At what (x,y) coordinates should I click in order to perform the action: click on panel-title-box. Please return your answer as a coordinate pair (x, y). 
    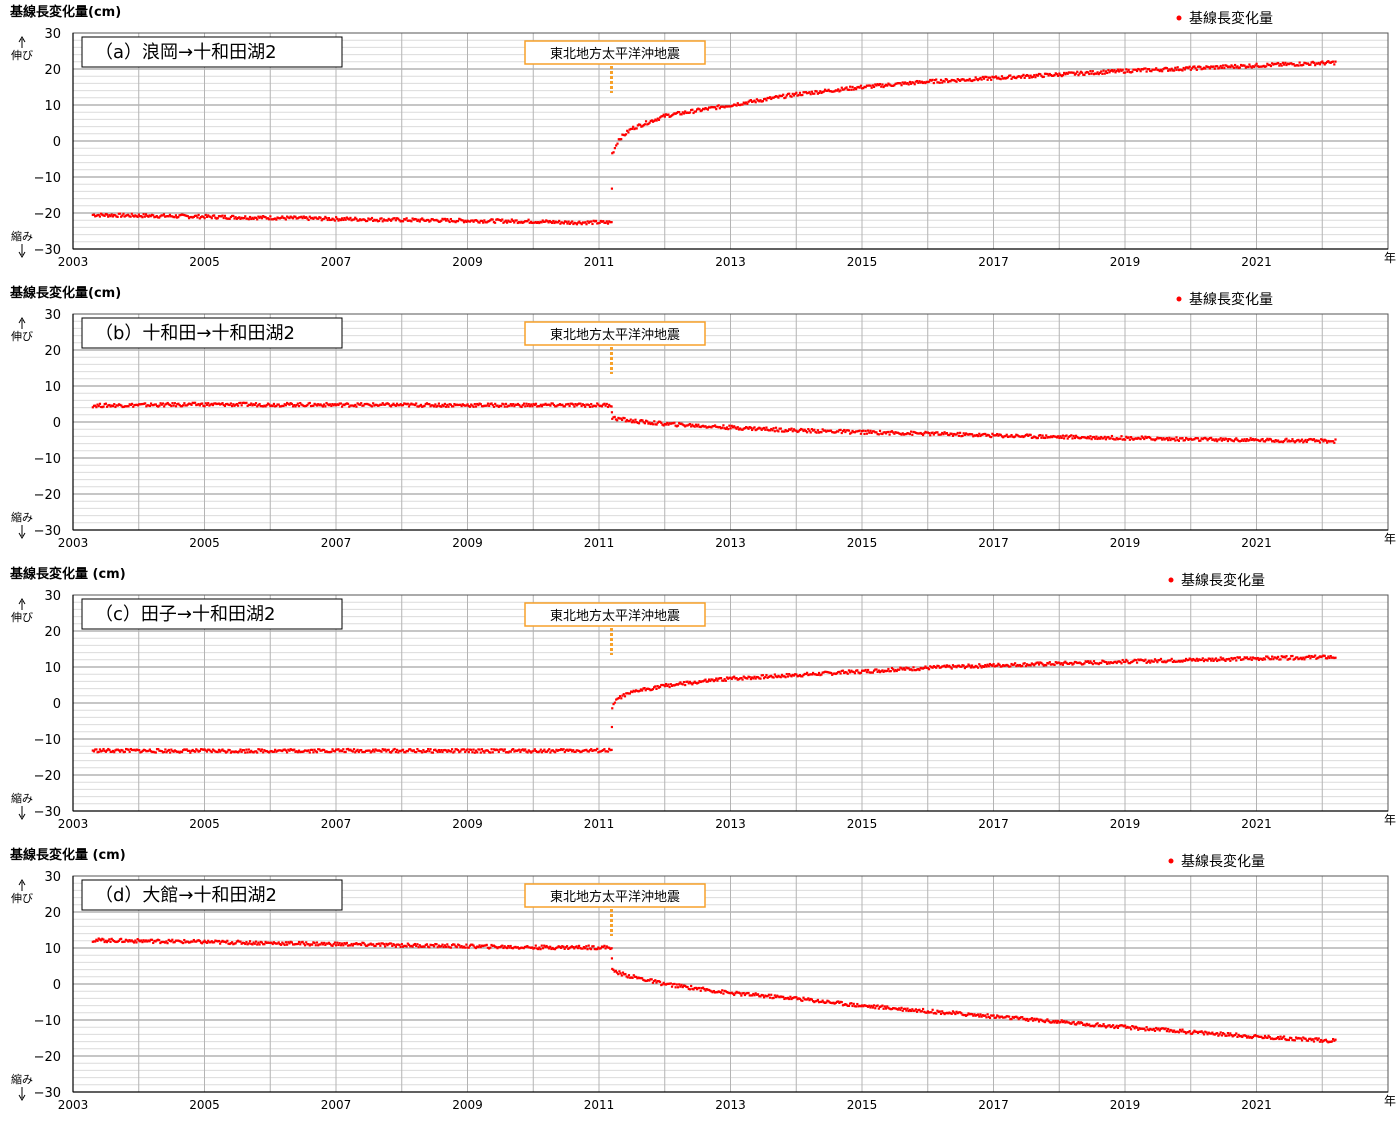
    Looking at the image, I should click on (212, 895).